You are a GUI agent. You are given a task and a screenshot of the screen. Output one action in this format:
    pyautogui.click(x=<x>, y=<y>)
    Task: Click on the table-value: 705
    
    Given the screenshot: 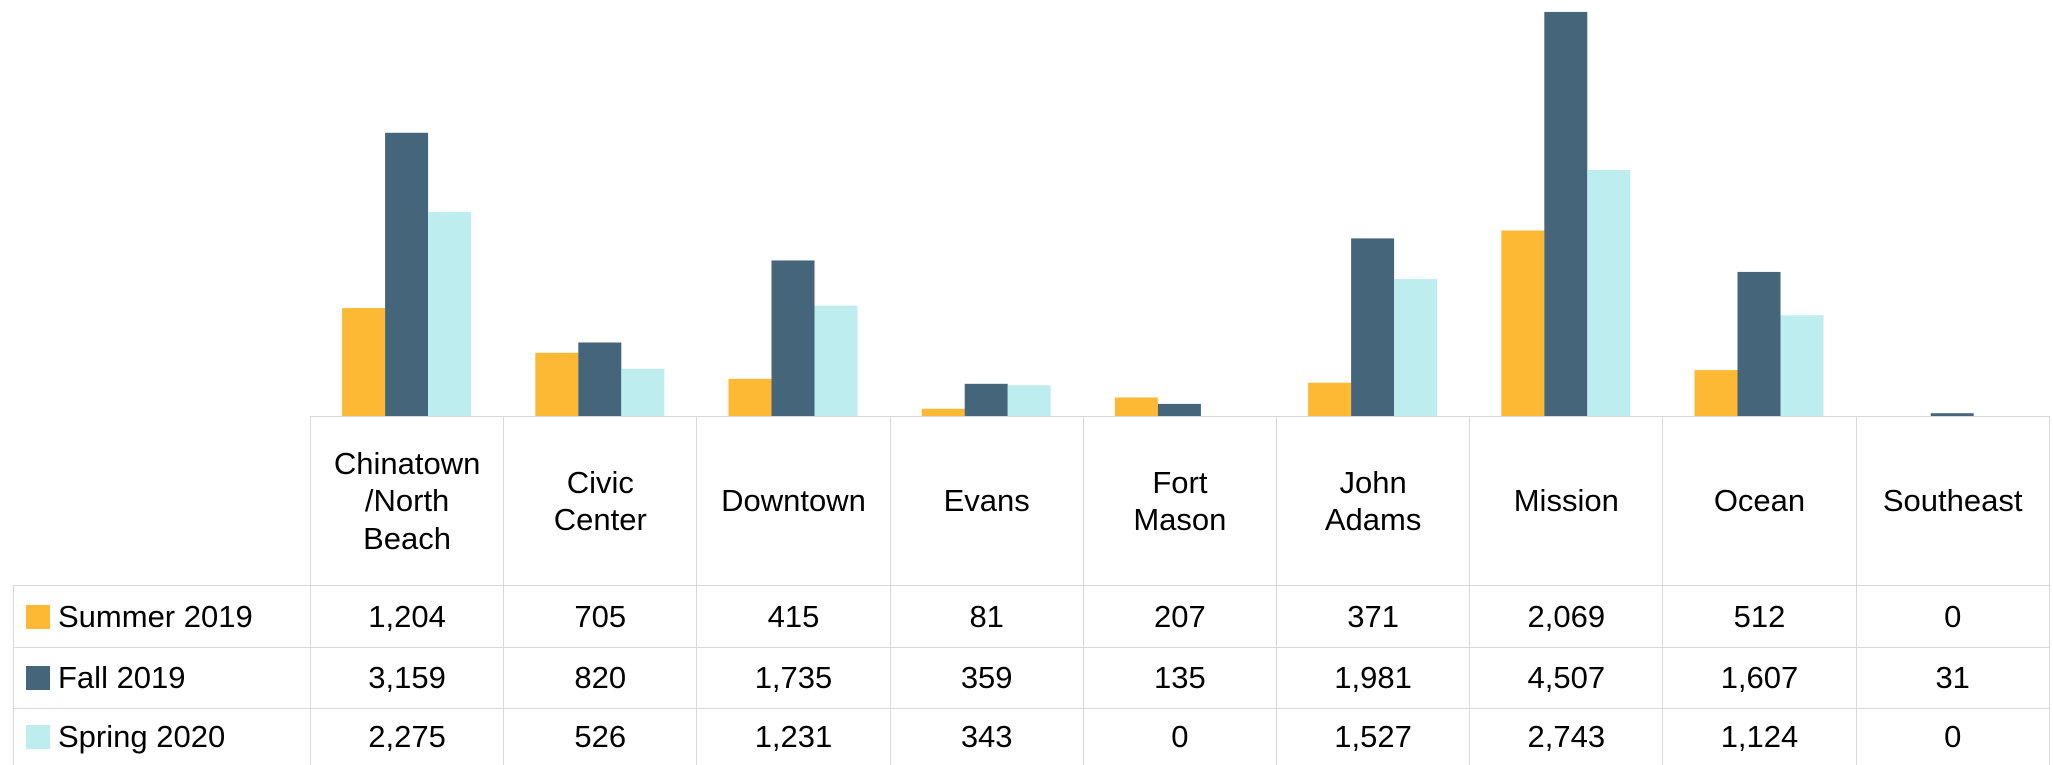 What is the action you would take?
    pyautogui.click(x=600, y=616)
    